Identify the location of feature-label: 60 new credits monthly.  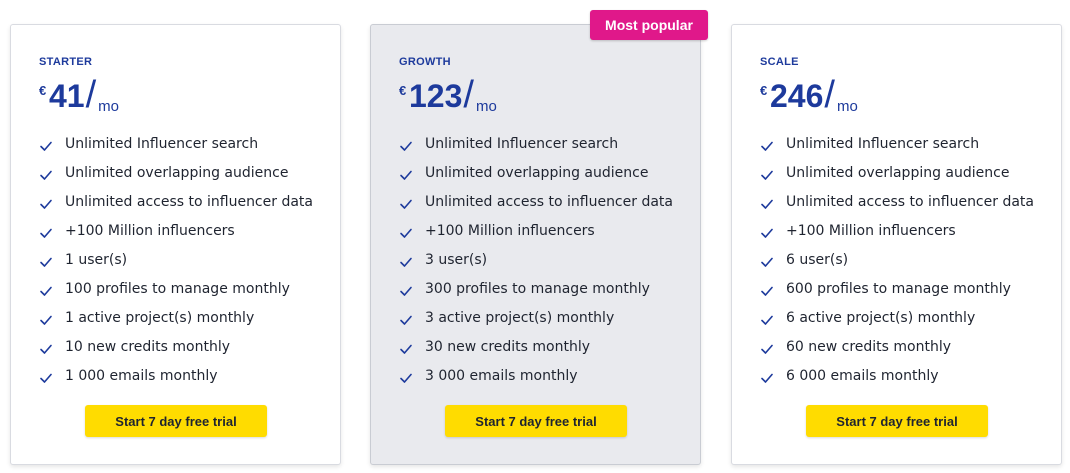
(869, 347).